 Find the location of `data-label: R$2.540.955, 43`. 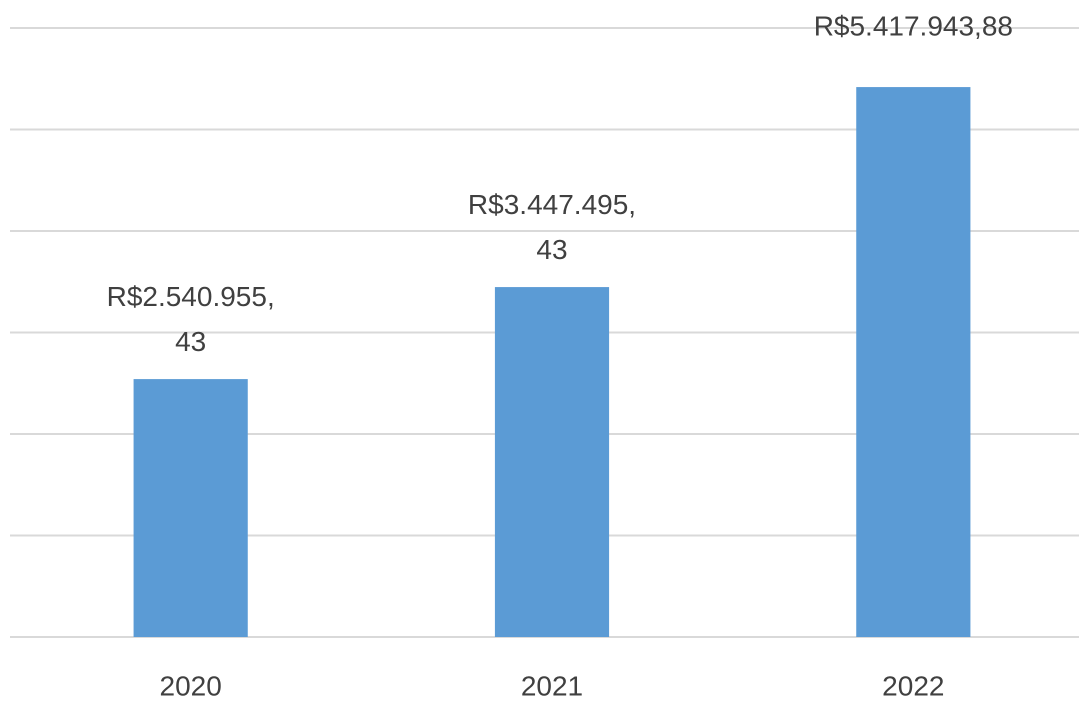

data-label: R$2.540.955, 43 is located at coordinates (191, 319).